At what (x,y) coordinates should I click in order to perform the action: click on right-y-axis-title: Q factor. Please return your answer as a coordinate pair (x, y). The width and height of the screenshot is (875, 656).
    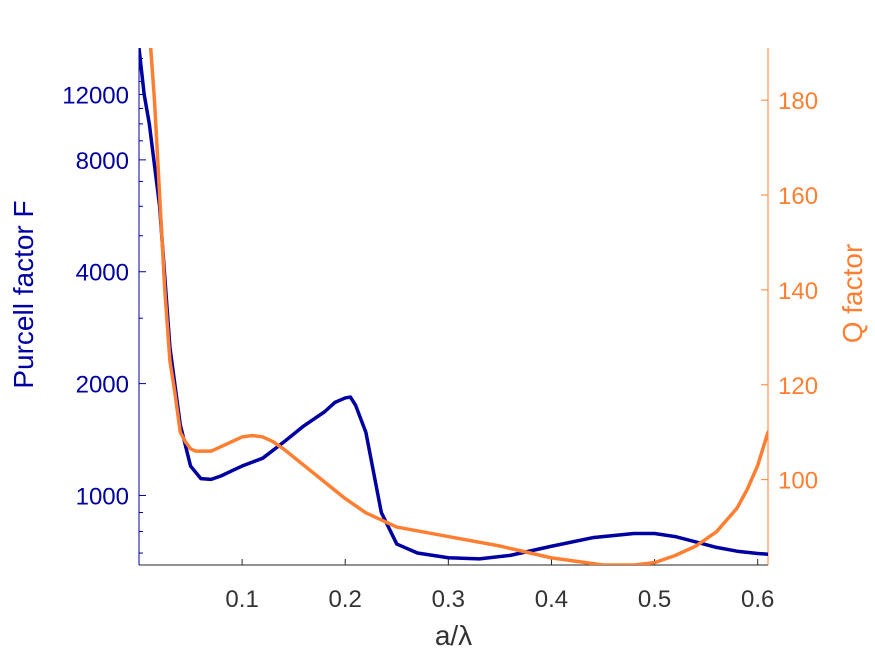
    Looking at the image, I should click on (852, 294).